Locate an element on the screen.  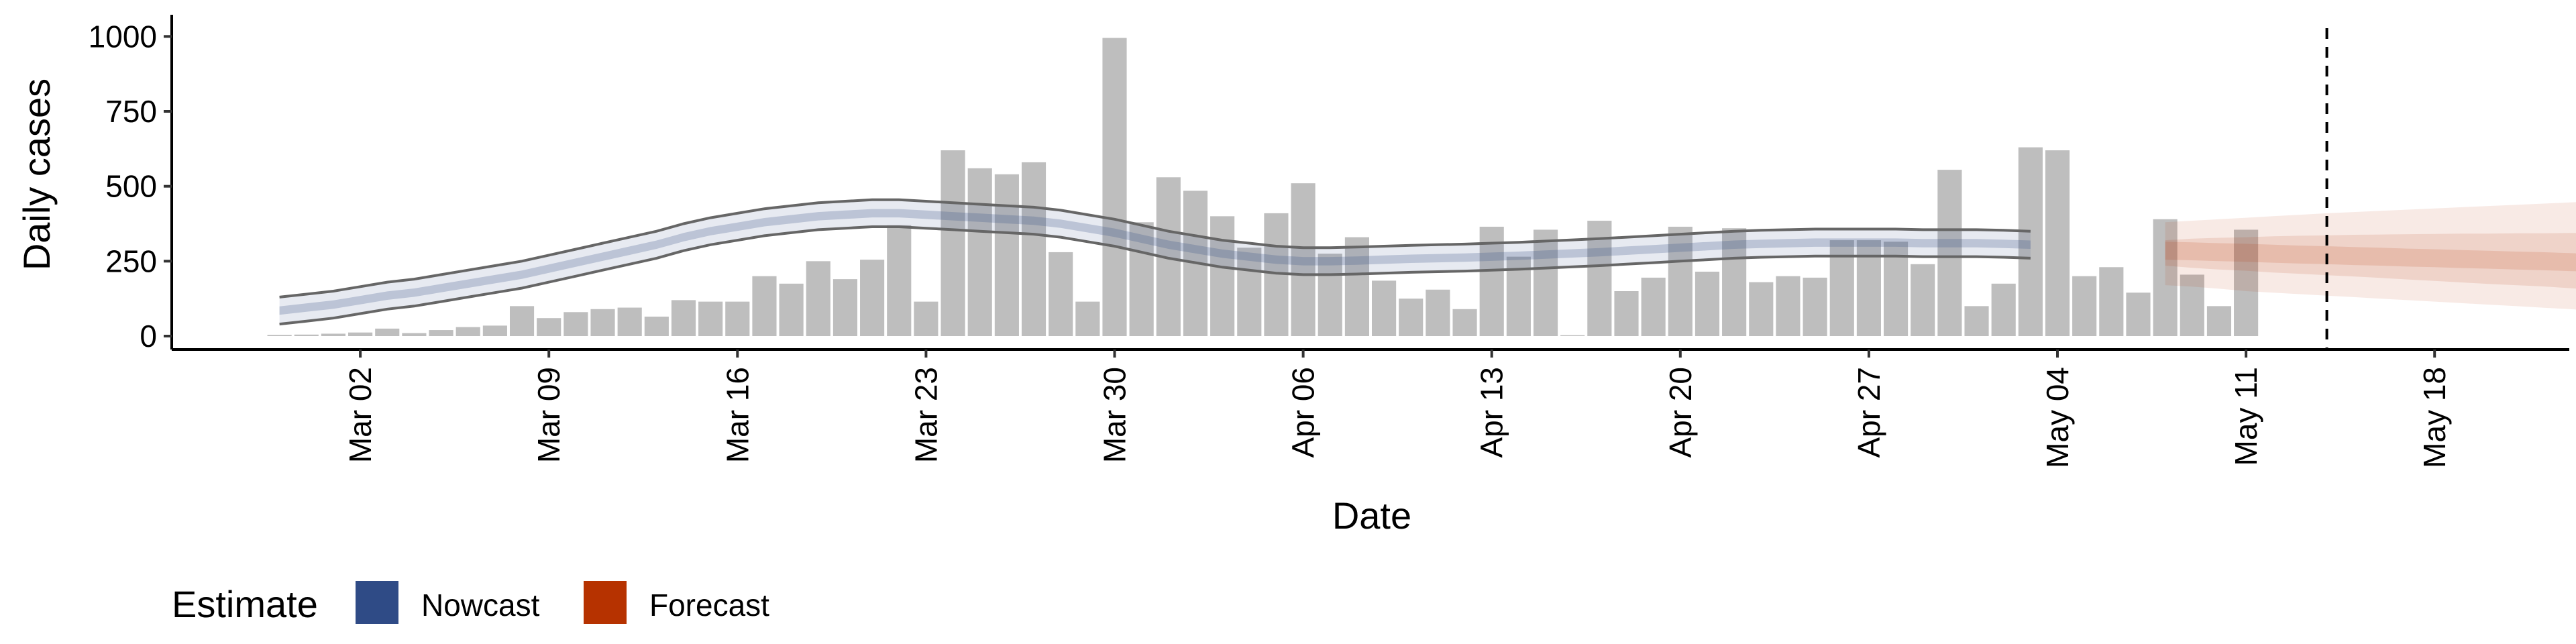
forecast-outer-band is located at coordinates (2370, 256).